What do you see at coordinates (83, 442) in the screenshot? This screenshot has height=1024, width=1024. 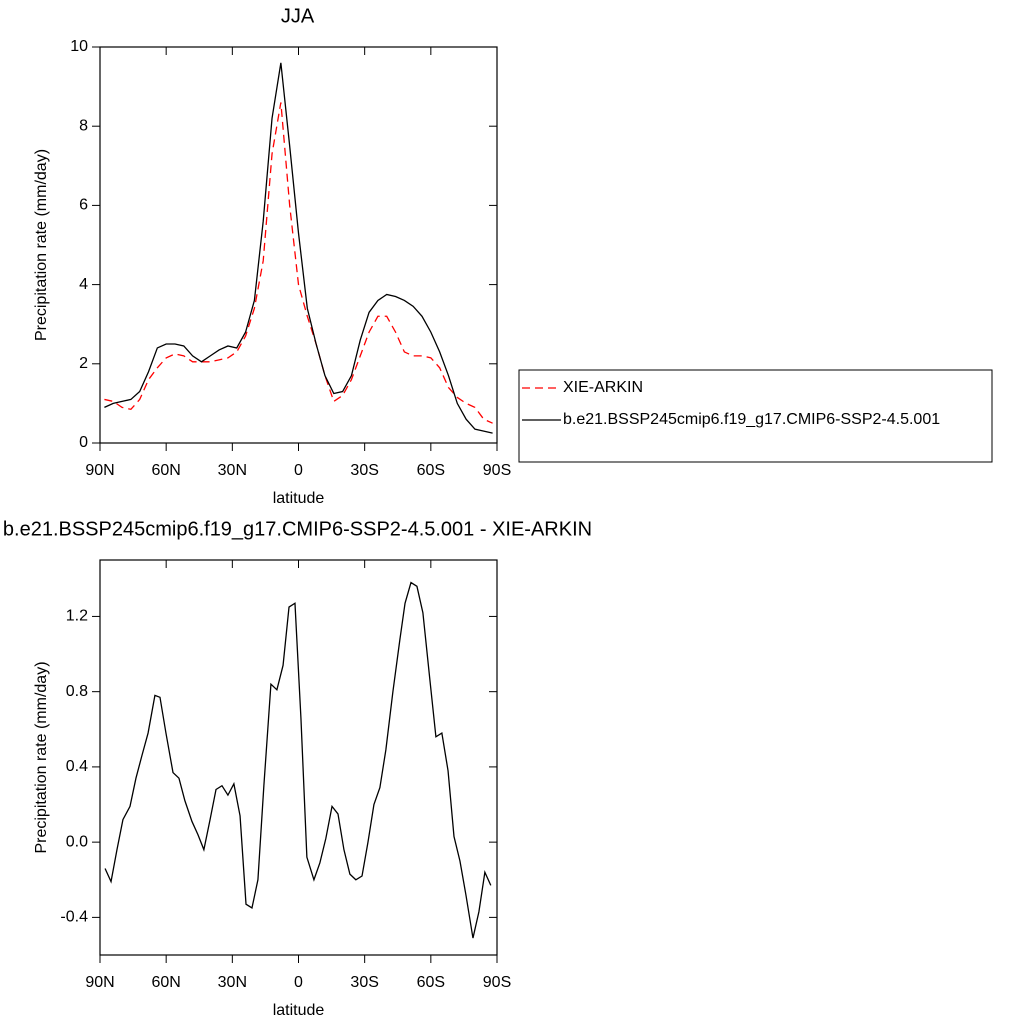 I see `y-tick-label: 0` at bounding box center [83, 442].